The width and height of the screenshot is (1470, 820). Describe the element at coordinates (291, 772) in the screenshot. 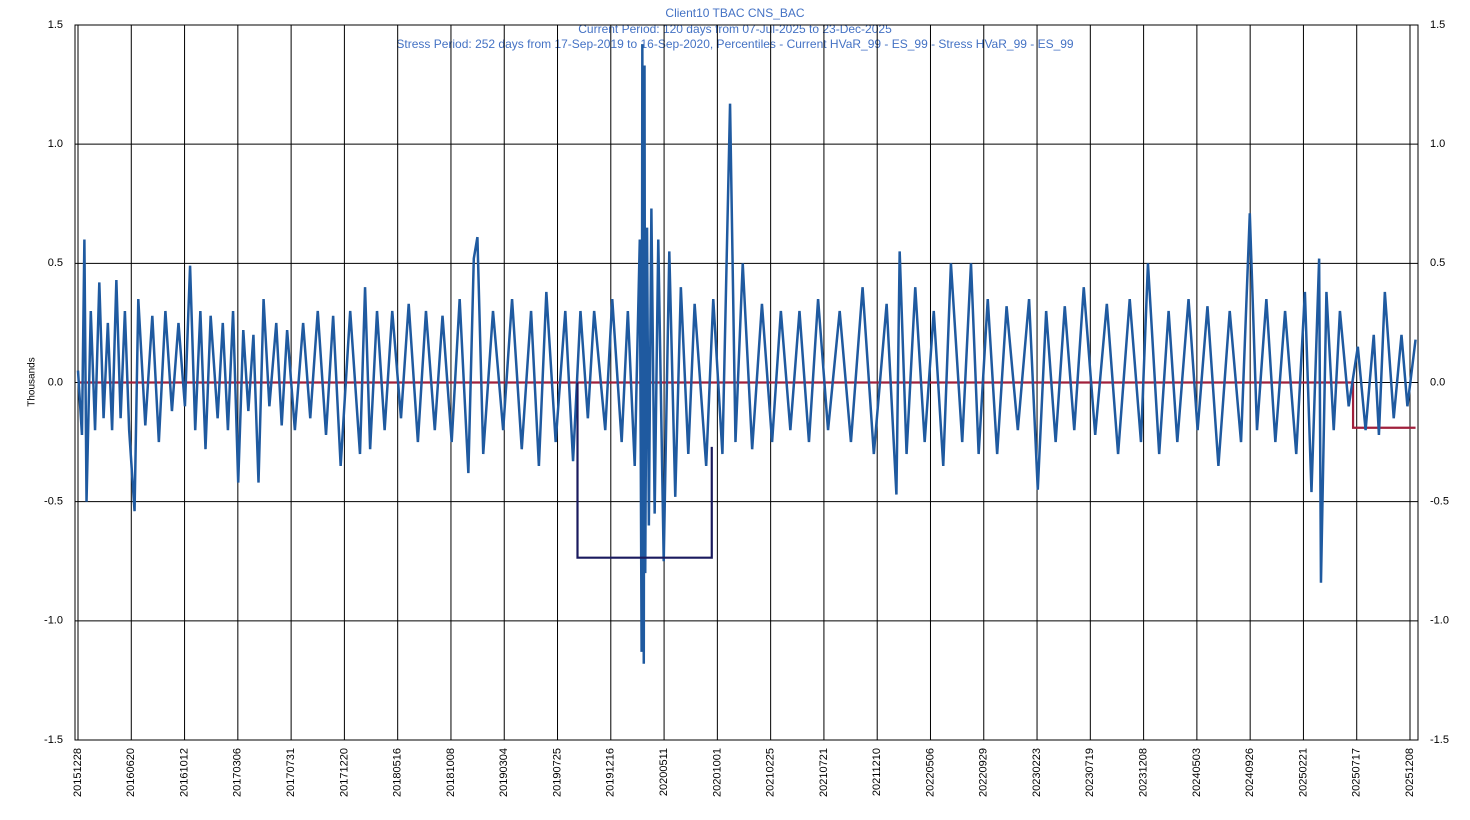

I see `x-tick-label: 20170731` at that location.